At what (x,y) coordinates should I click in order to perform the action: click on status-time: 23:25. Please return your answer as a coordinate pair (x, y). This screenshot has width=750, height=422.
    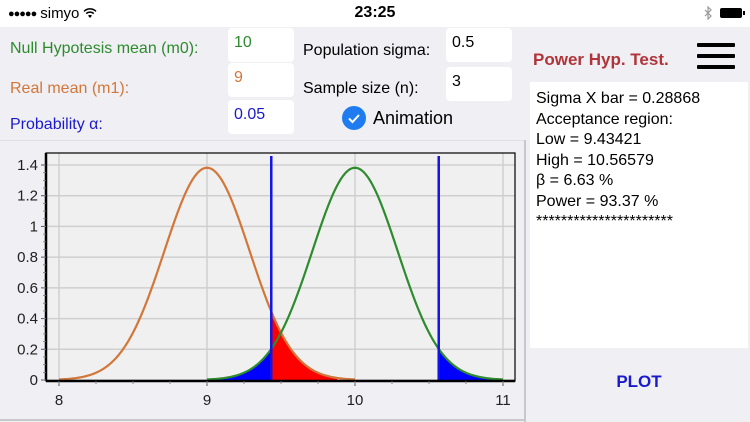
    Looking at the image, I should click on (375, 12).